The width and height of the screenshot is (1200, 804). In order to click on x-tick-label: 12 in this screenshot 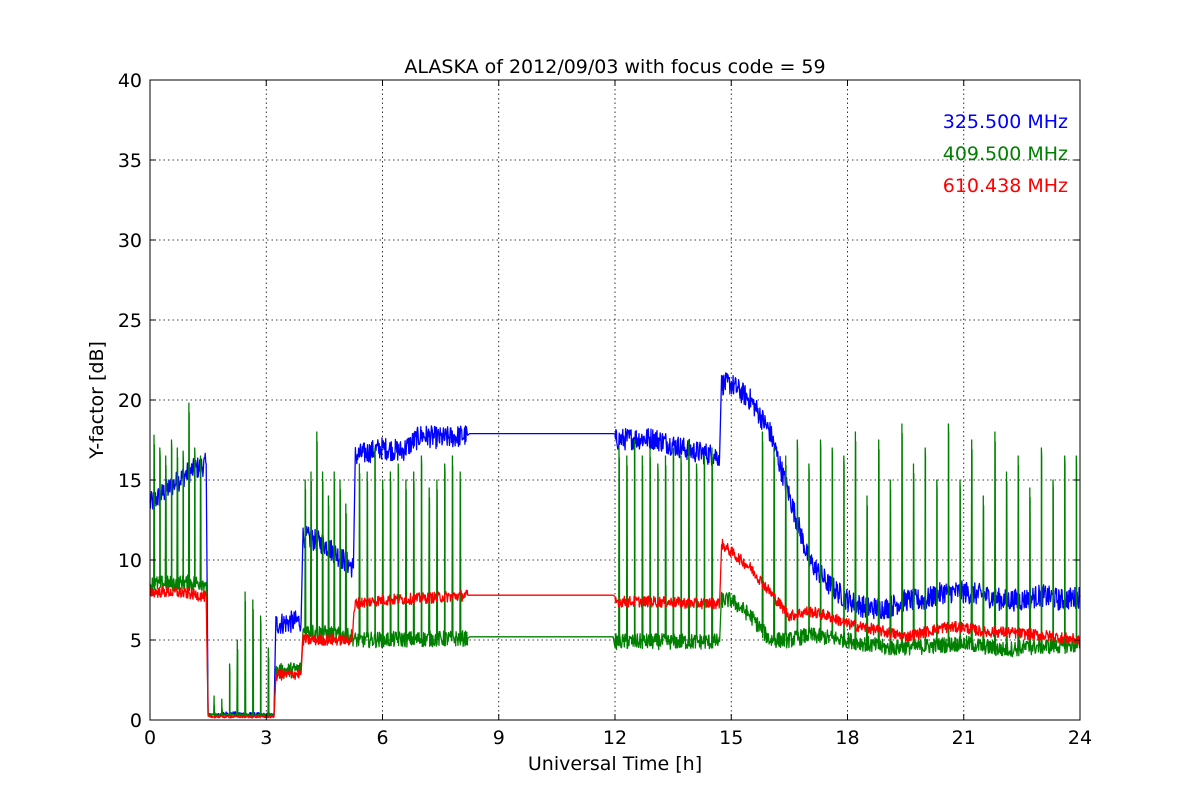, I will do `click(615, 738)`.